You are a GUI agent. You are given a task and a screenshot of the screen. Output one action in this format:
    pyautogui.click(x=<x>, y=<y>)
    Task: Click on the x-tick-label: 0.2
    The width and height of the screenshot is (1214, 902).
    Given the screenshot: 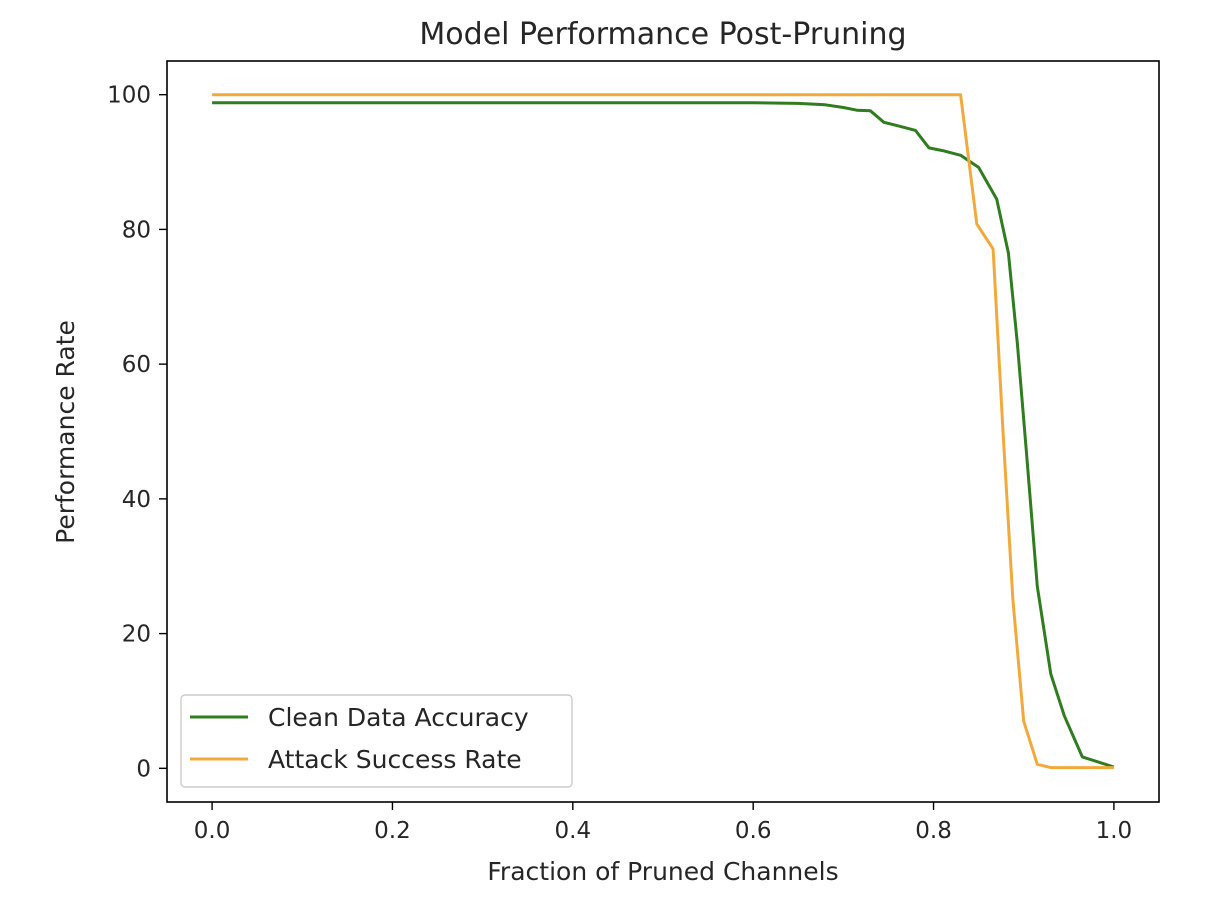 What is the action you would take?
    pyautogui.click(x=392, y=831)
    